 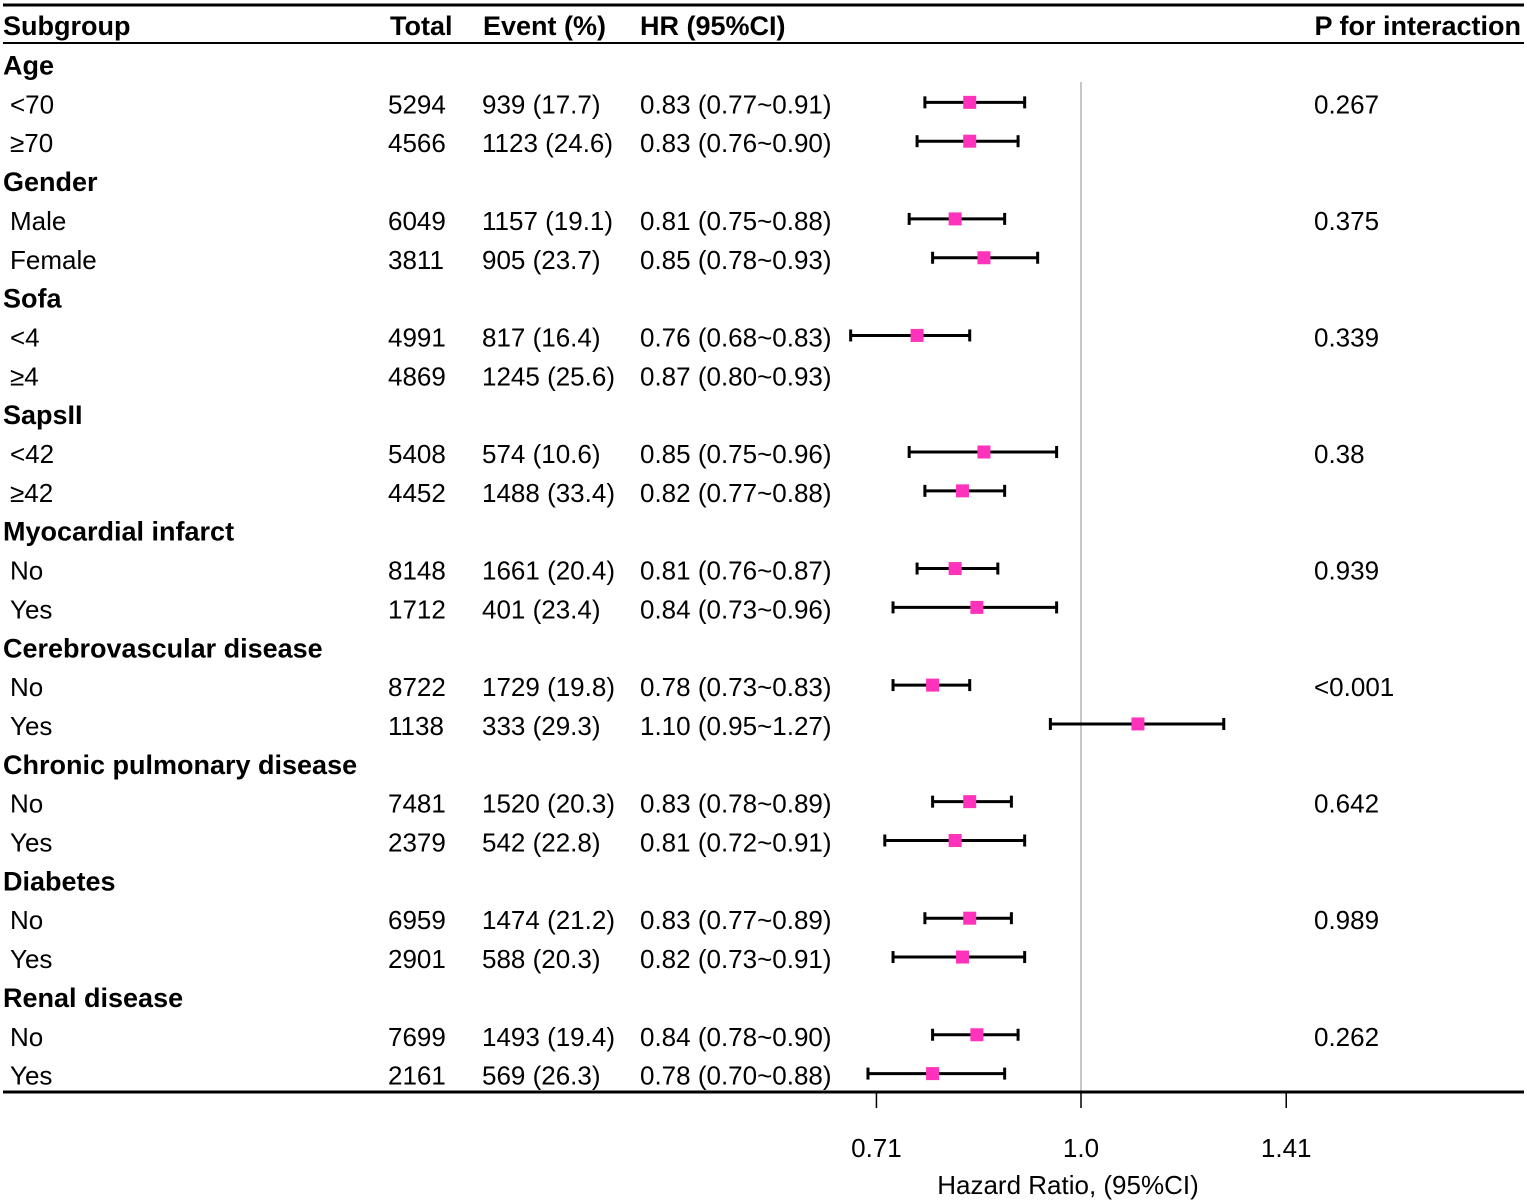 What do you see at coordinates (417, 221) in the screenshot?
I see `row-total: 6049` at bounding box center [417, 221].